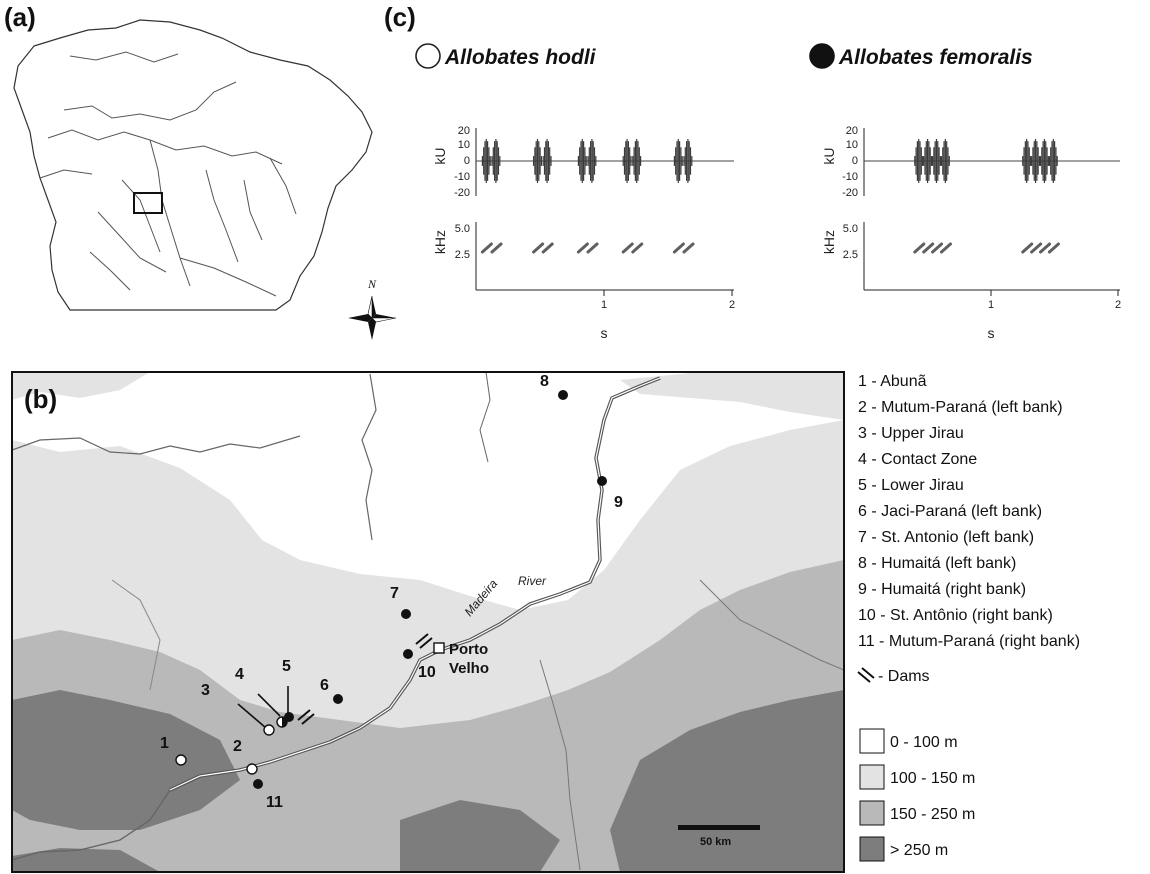 The width and height of the screenshot is (1150, 874). I want to click on site-2-number: 2, so click(237, 746).